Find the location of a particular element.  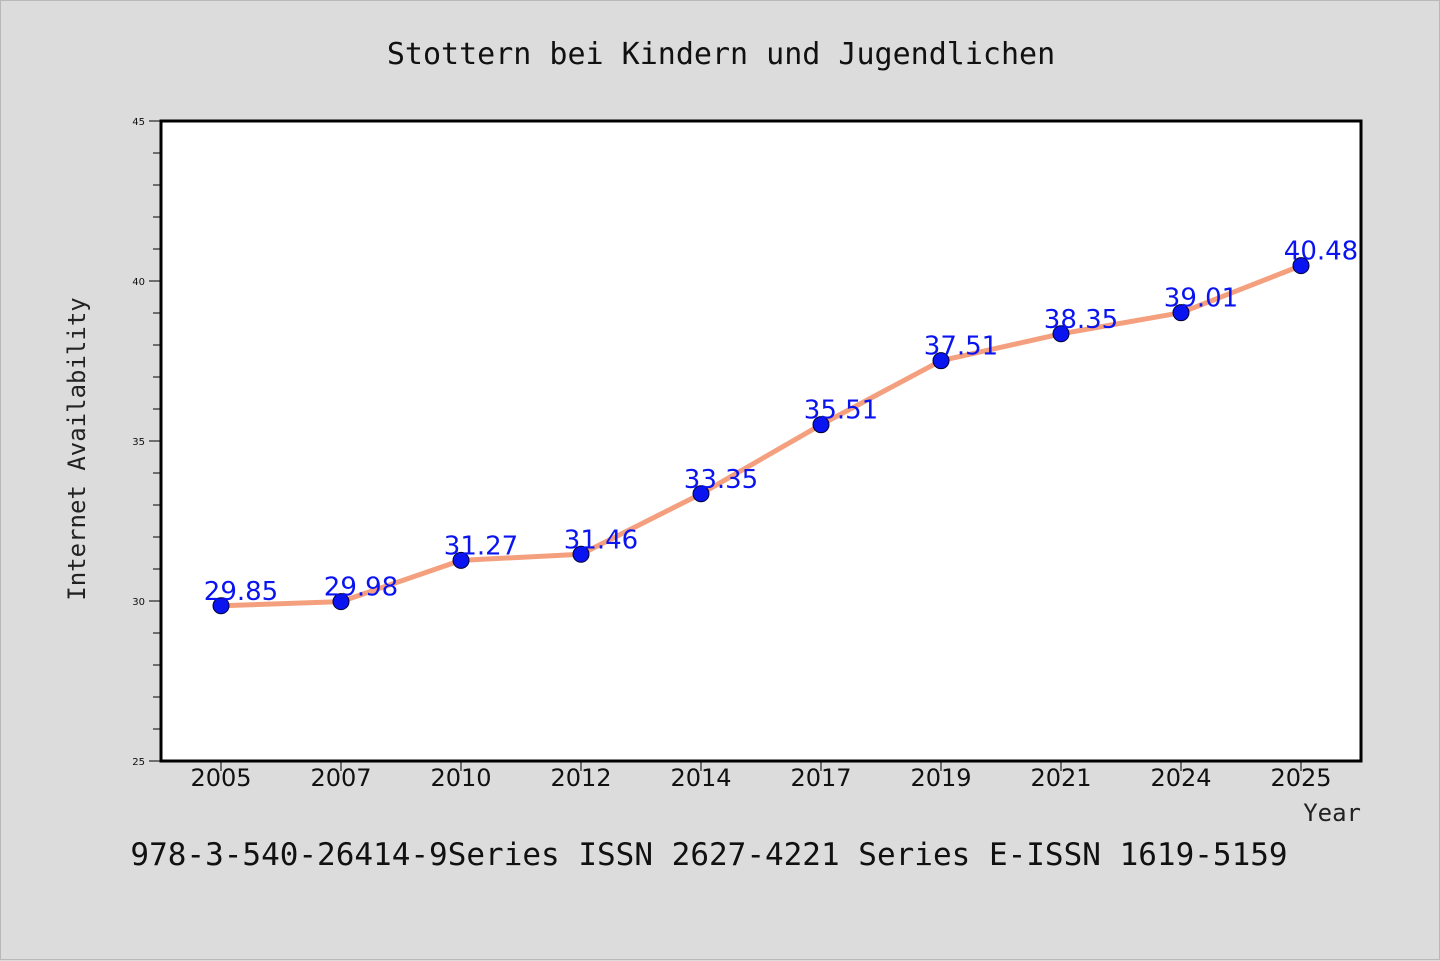

x-tick-label: 2017 is located at coordinates (820, 778).